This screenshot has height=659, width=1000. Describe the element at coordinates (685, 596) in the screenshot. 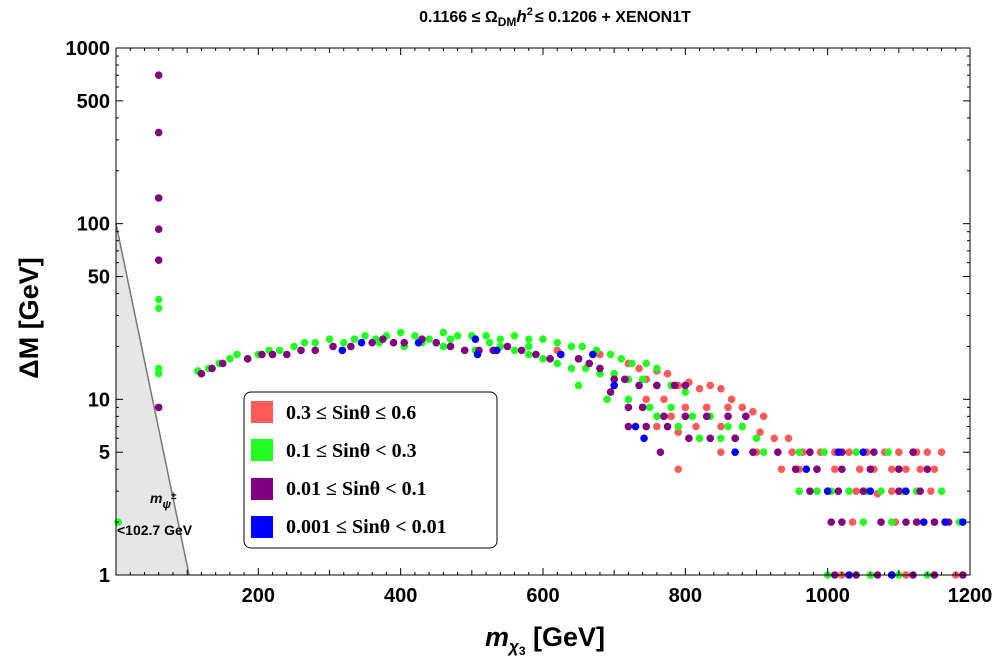

I see `x-tick-label: 800` at that location.